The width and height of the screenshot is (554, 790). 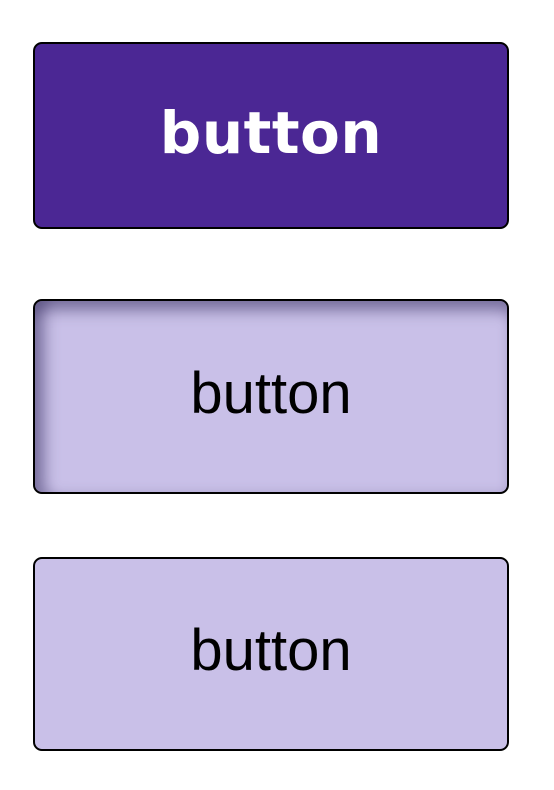 I want to click on primary-button-label: button, so click(x=271, y=136).